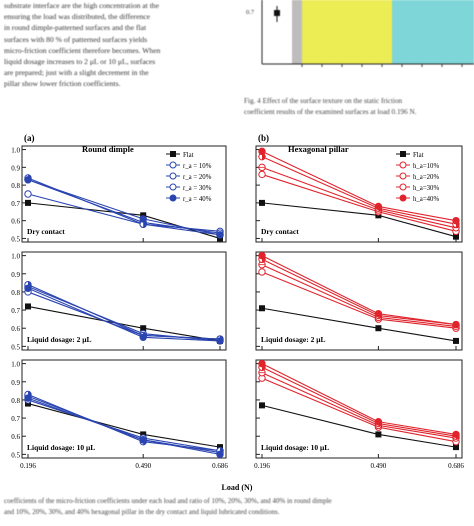 This screenshot has width=474, height=526. I want to click on y-tick-label: 0.7, so click(15, 419).